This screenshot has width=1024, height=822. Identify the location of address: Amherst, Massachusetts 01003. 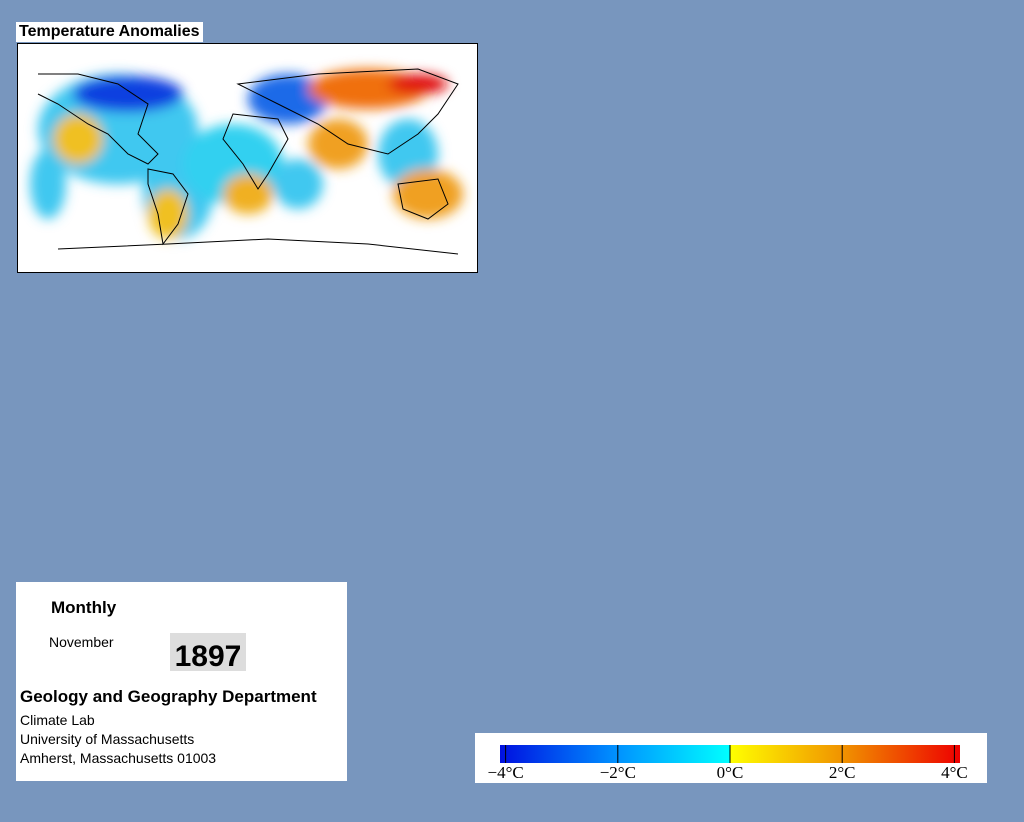
(118, 758).